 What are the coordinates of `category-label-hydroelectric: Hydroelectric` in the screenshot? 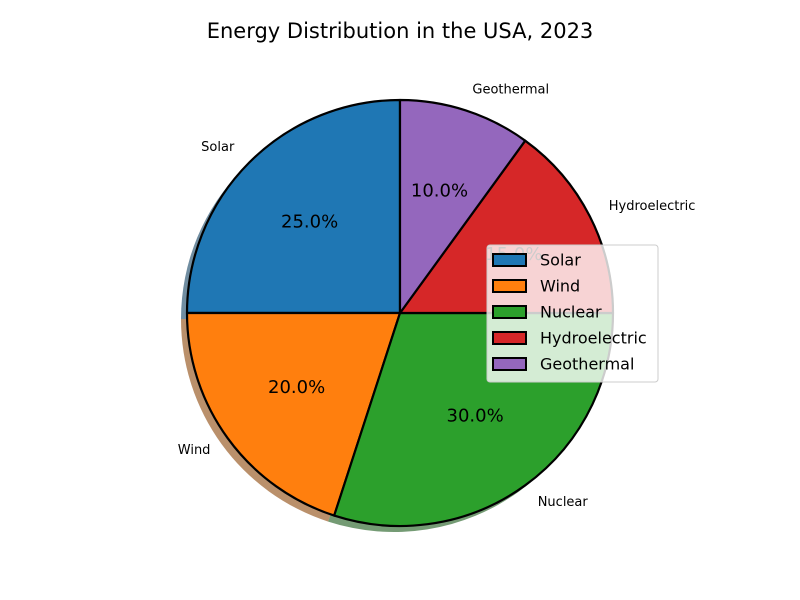 It's located at (652, 206).